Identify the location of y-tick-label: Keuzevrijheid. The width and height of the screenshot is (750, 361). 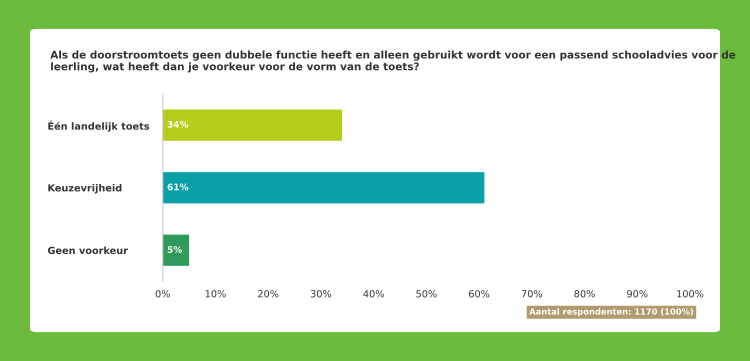
(85, 189).